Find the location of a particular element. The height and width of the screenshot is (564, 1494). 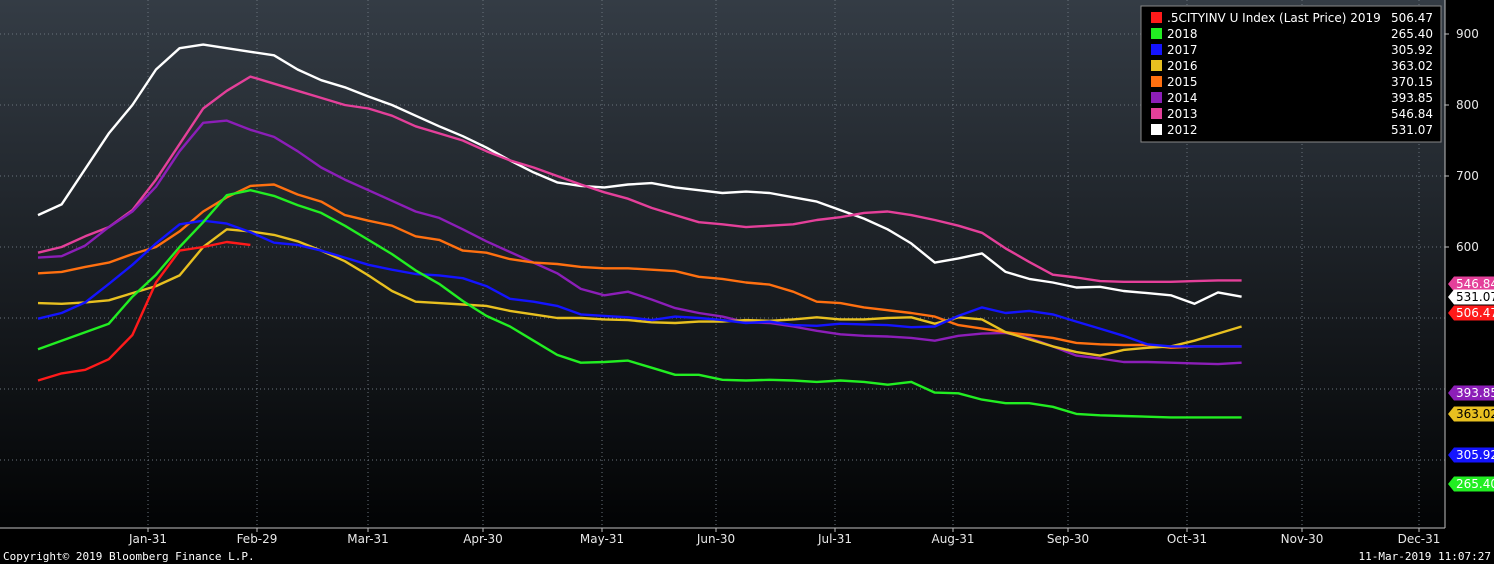

legend-series-value: 370.15 is located at coordinates (1412, 82).